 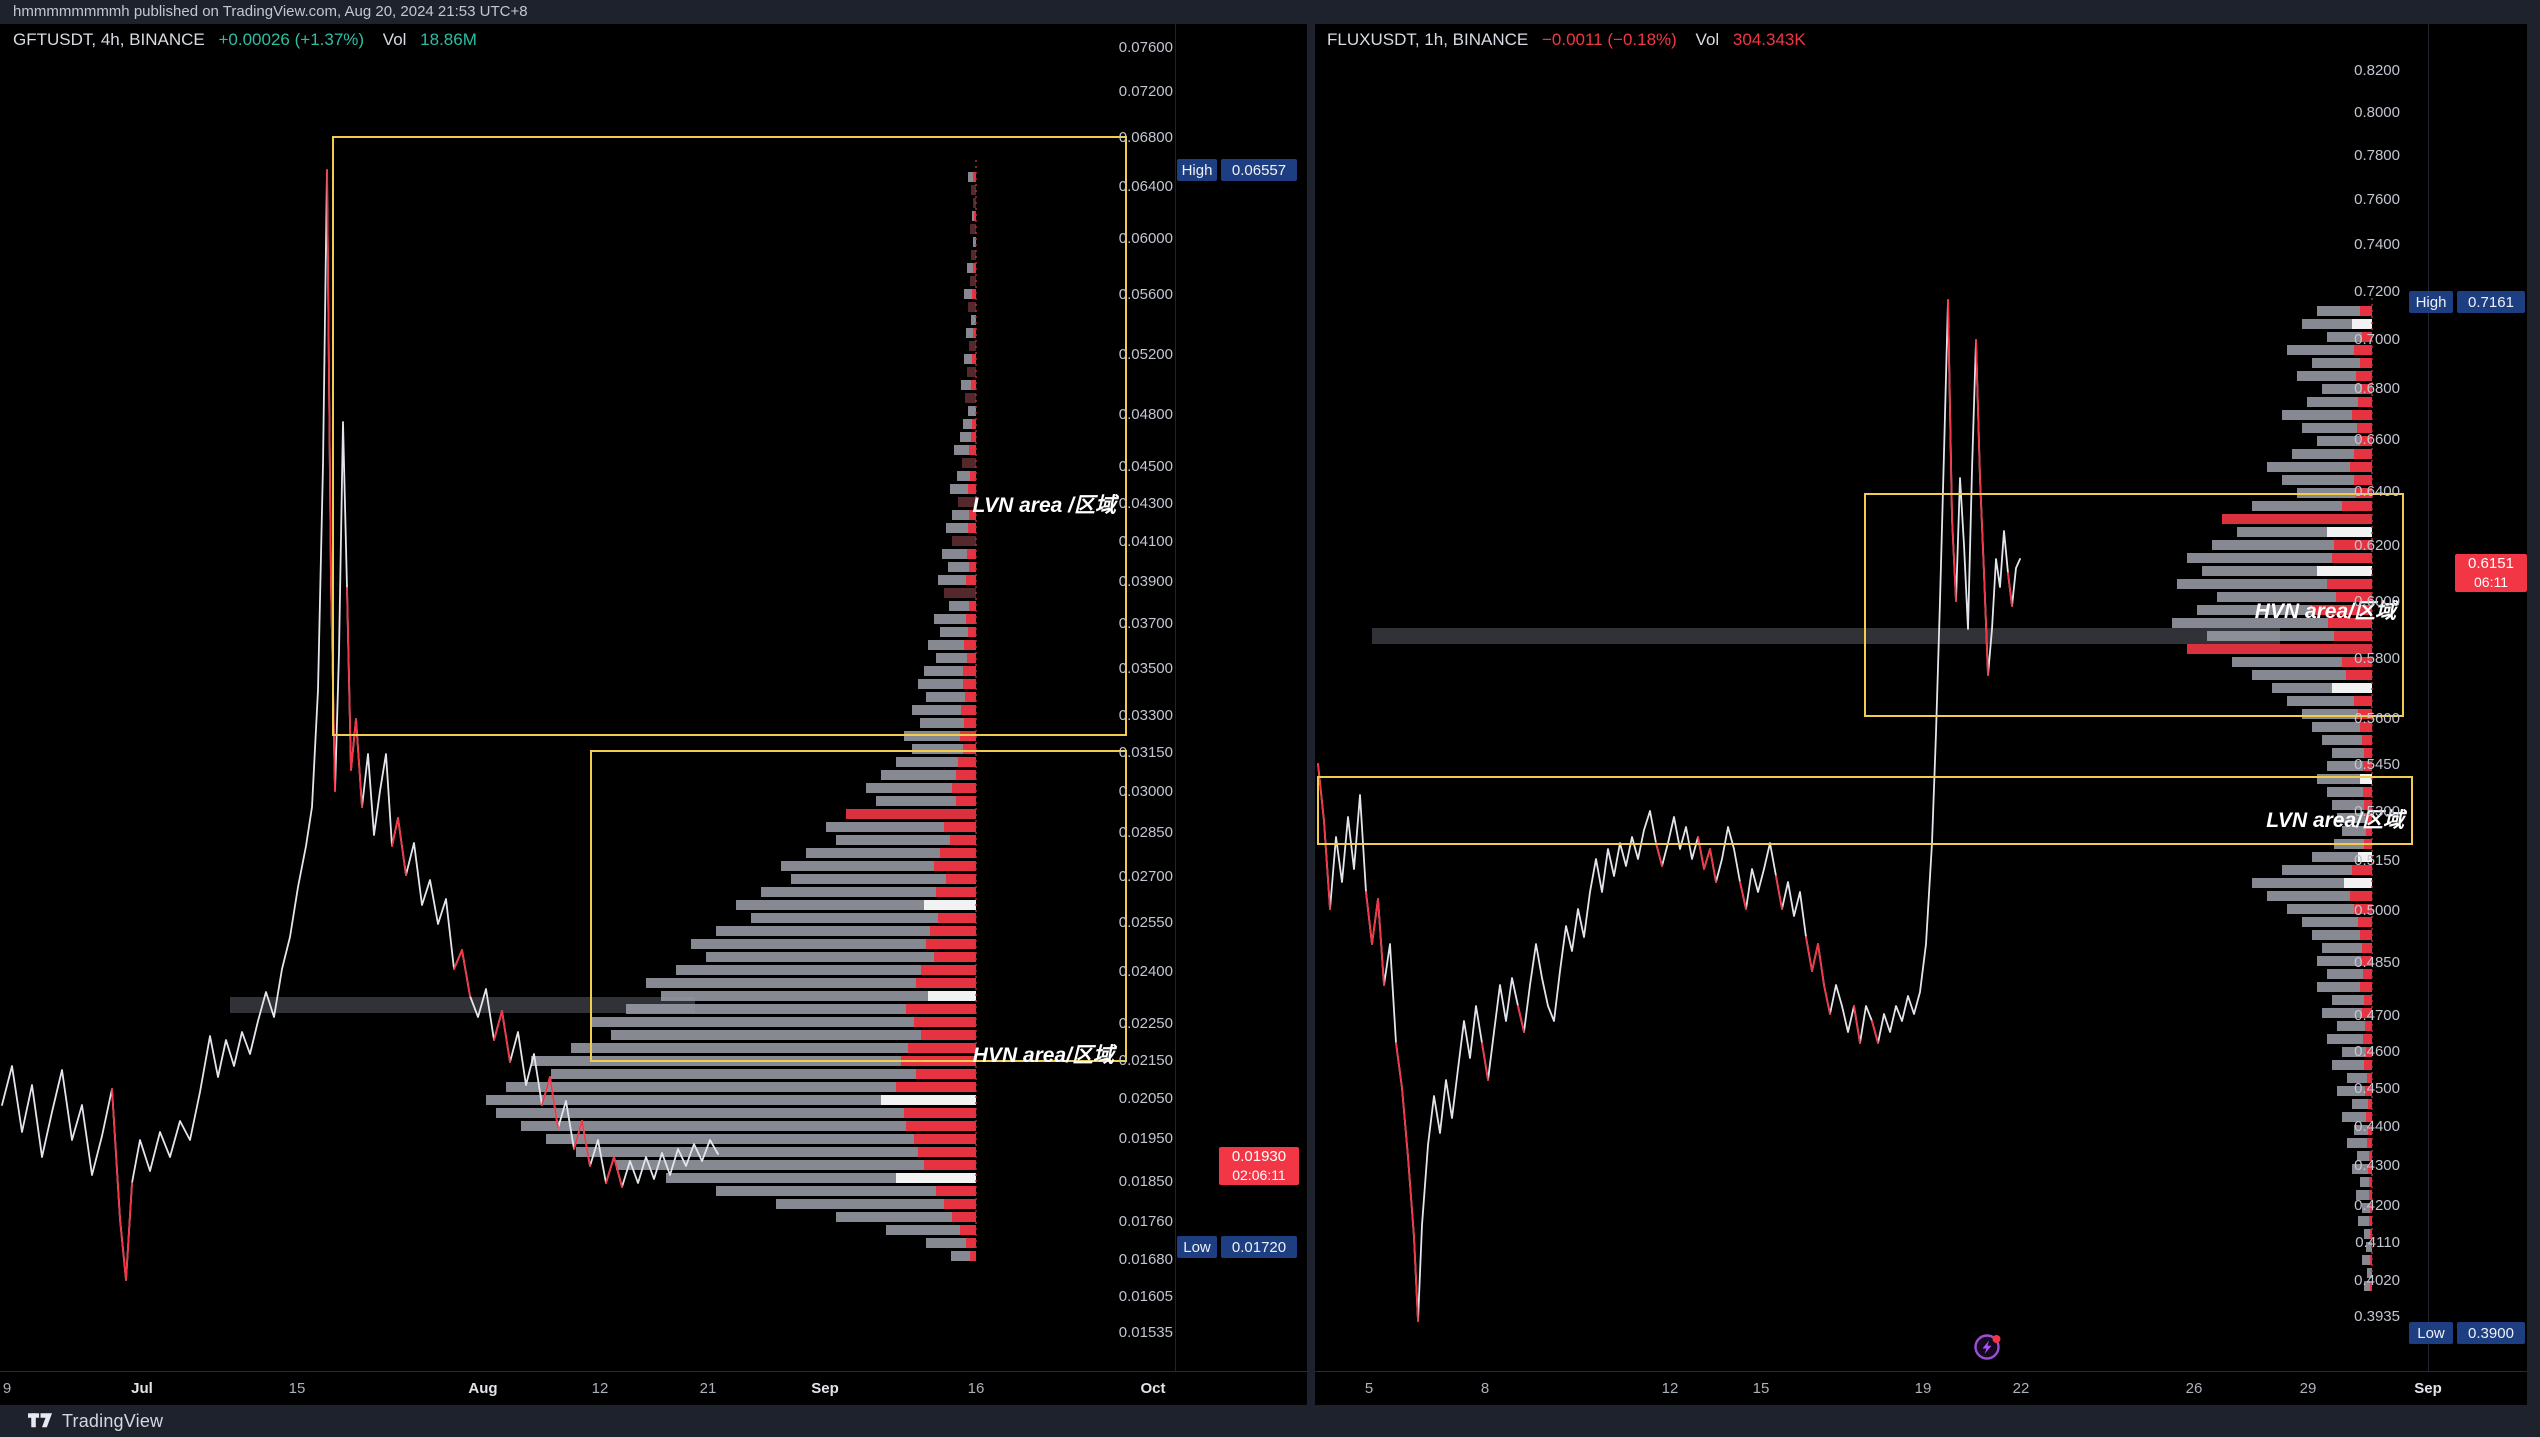 What do you see at coordinates (2533, 714) in the screenshot?
I see `right-margin` at bounding box center [2533, 714].